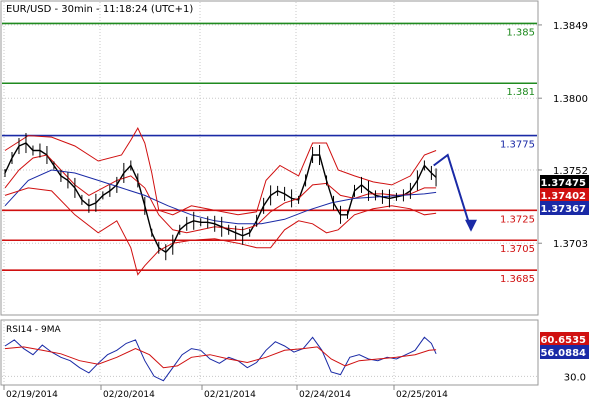  Describe the element at coordinates (520, 32) in the screenshot. I see `level-label: 1.385` at that location.